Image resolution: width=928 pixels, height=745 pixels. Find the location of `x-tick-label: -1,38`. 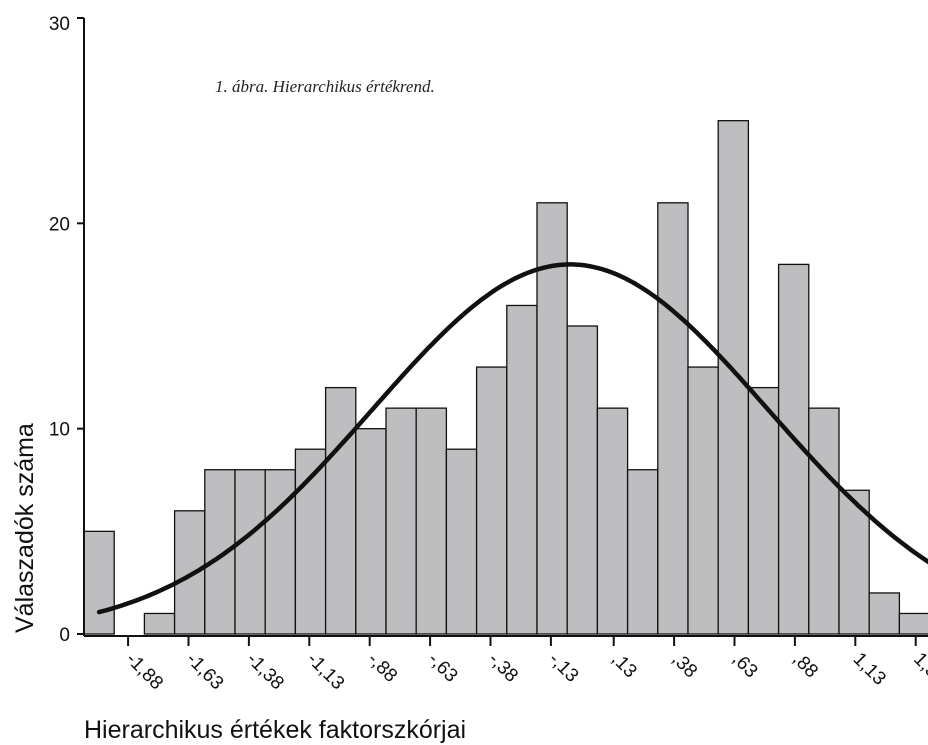

x-tick-label: -1,38 is located at coordinates (264, 671).